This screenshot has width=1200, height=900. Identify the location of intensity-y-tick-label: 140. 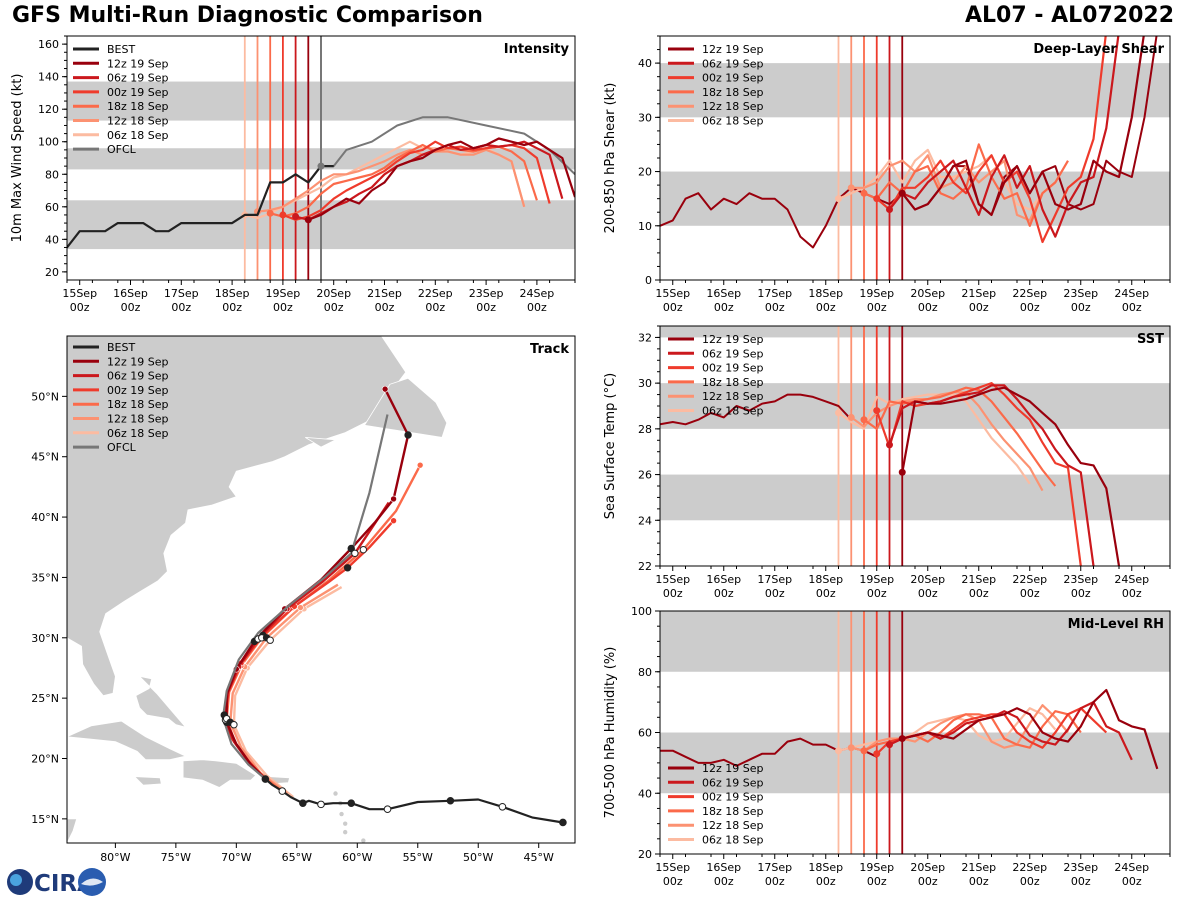
(48, 77).